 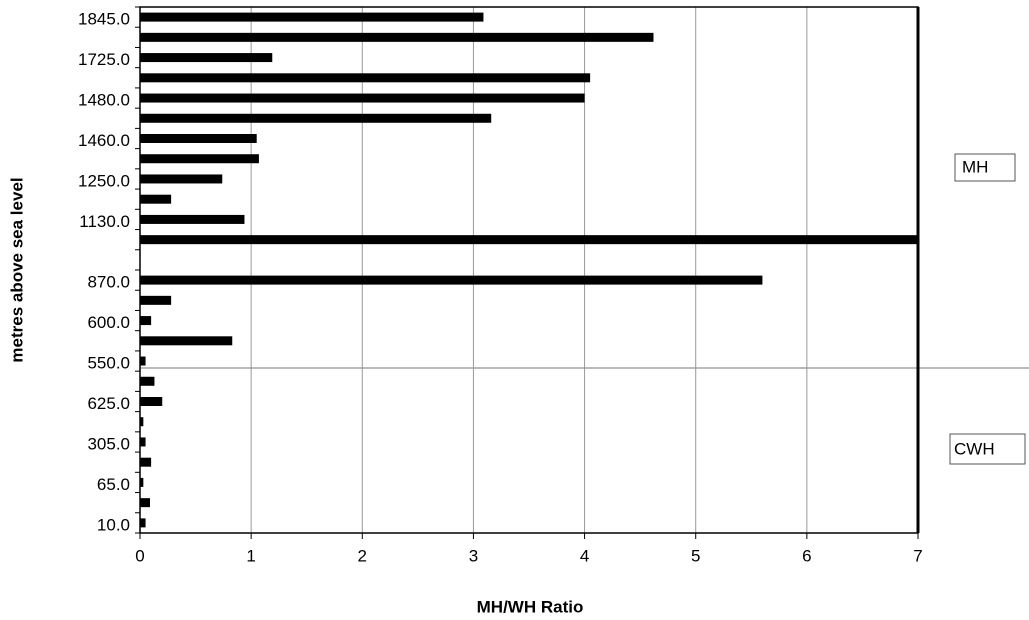 I want to click on y-tick-label: 600.0, so click(x=108, y=322).